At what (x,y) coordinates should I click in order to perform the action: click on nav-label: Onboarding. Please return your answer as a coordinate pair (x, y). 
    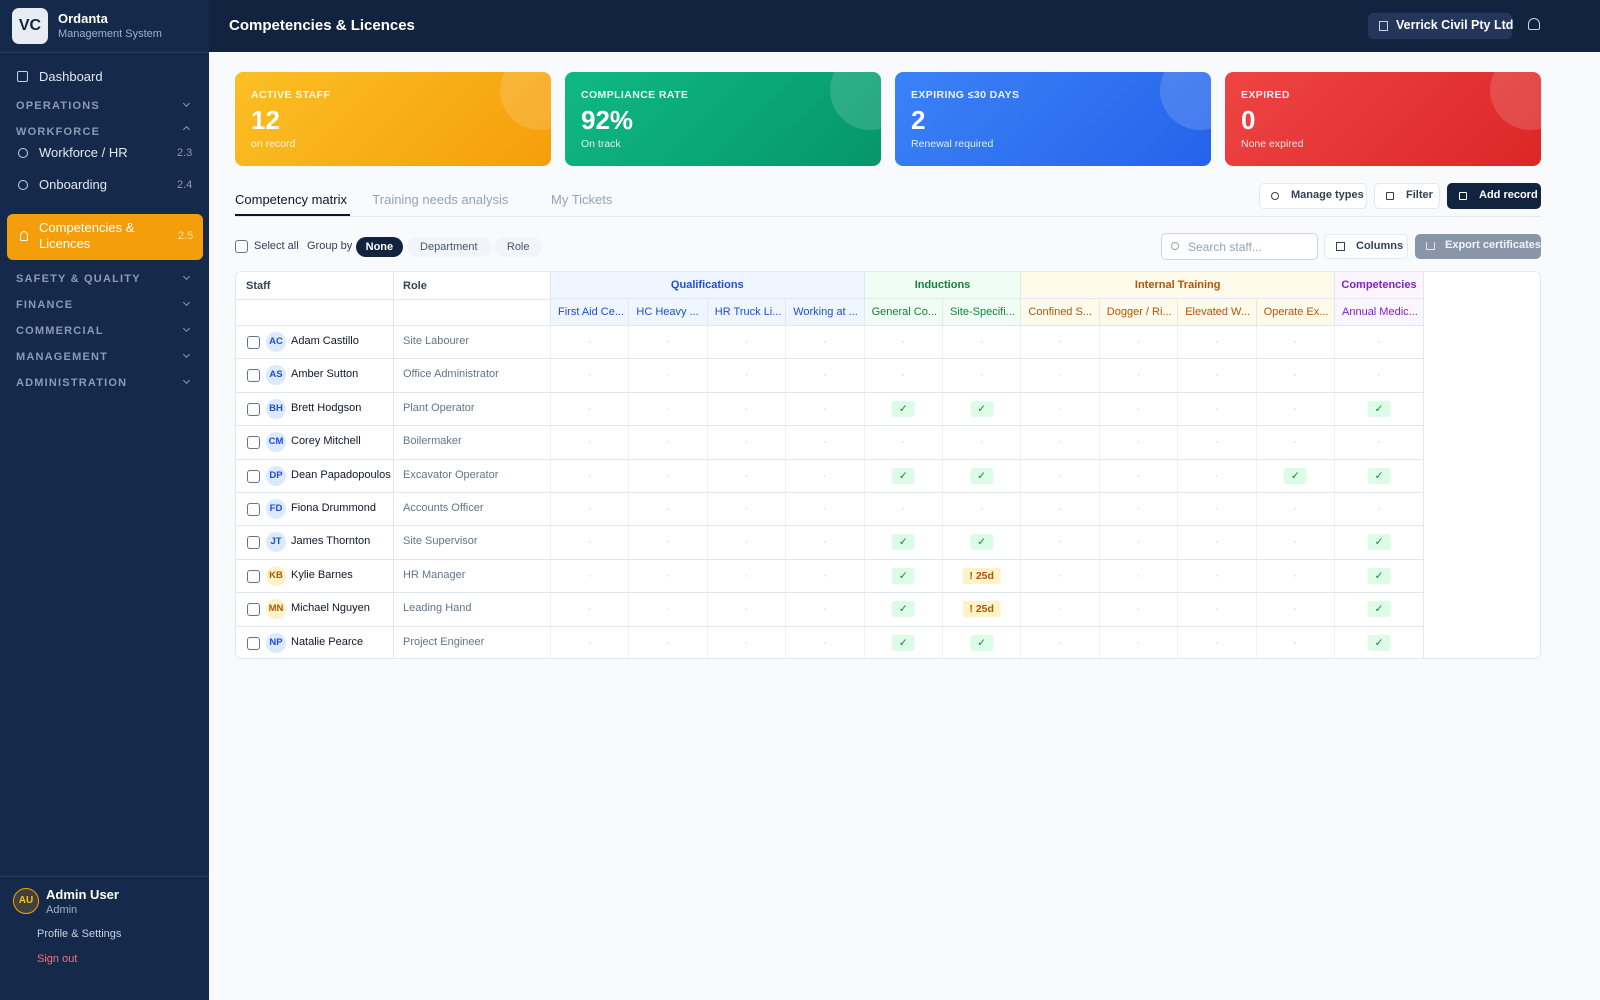
    Looking at the image, I should click on (73, 184).